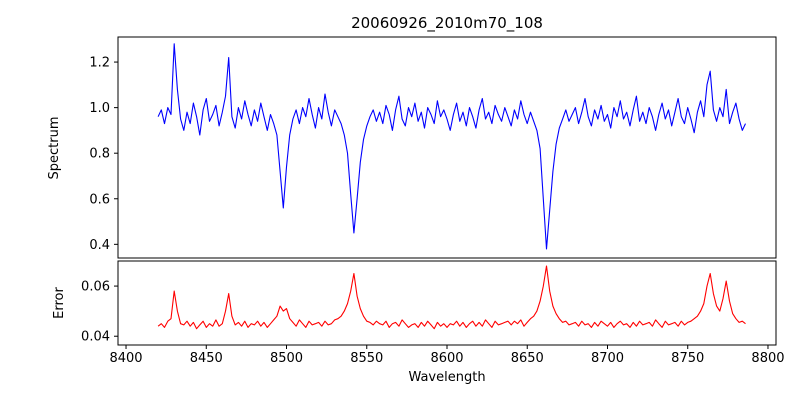 The height and width of the screenshot is (400, 800). Describe the element at coordinates (99, 63) in the screenshot. I see `y-tick-label: 1.2` at that location.